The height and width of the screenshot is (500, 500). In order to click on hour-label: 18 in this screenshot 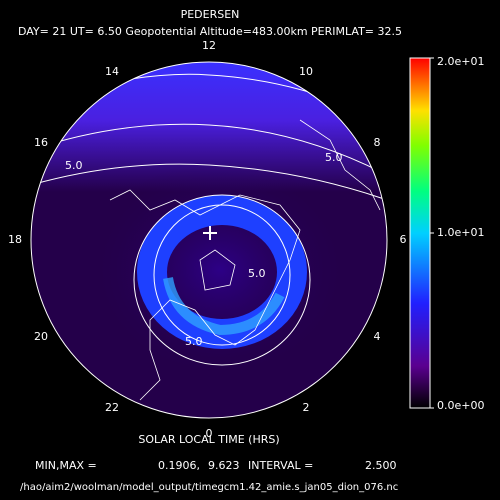, I will do `click(15, 239)`.